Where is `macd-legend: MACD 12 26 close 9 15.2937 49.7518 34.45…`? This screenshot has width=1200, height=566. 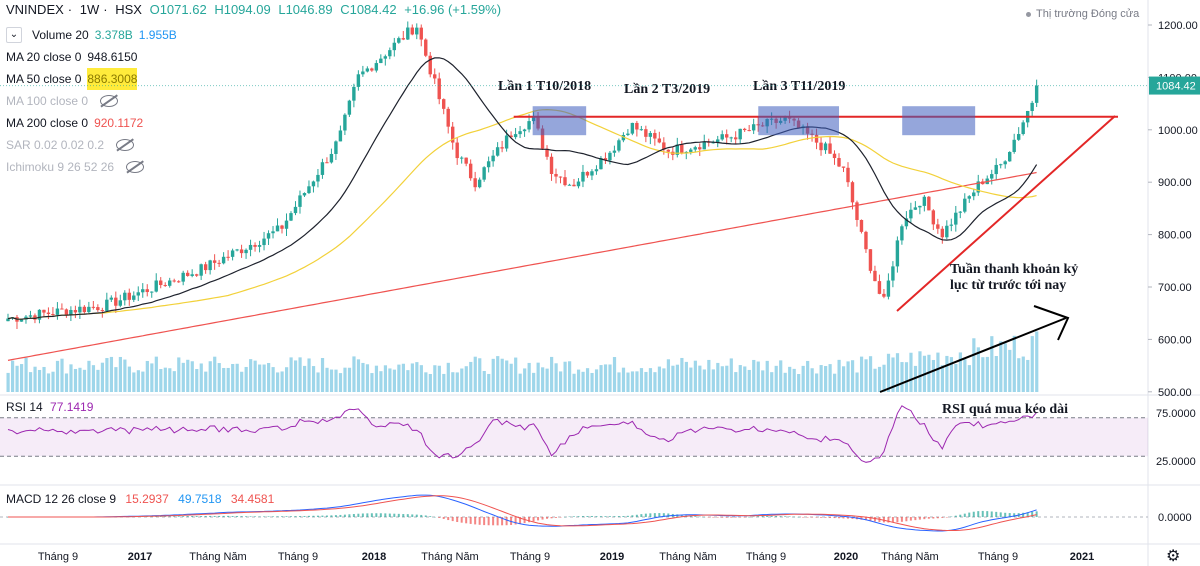
macd-legend: MACD 12 26 close 9 15.2937 49.7518 34.45… is located at coordinates (140, 499).